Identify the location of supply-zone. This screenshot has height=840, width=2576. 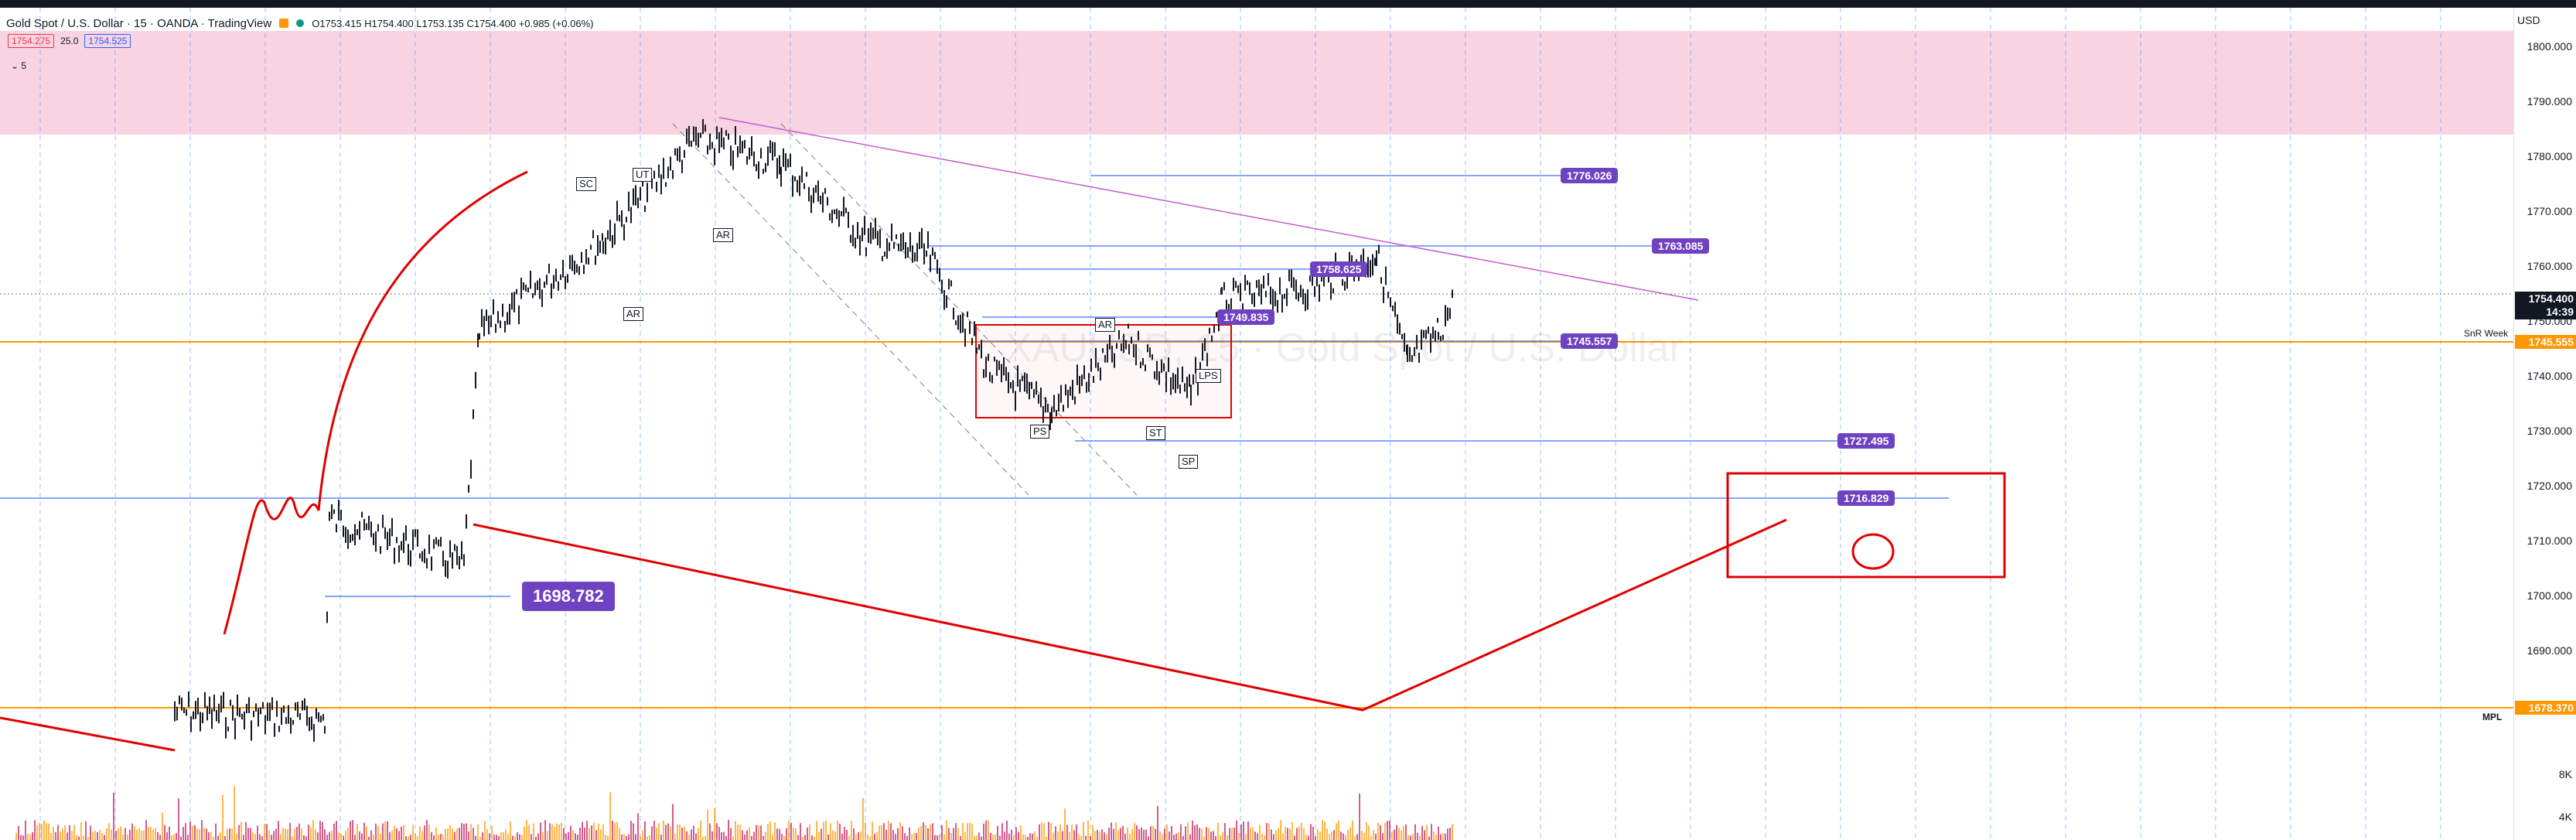
(1257, 83).